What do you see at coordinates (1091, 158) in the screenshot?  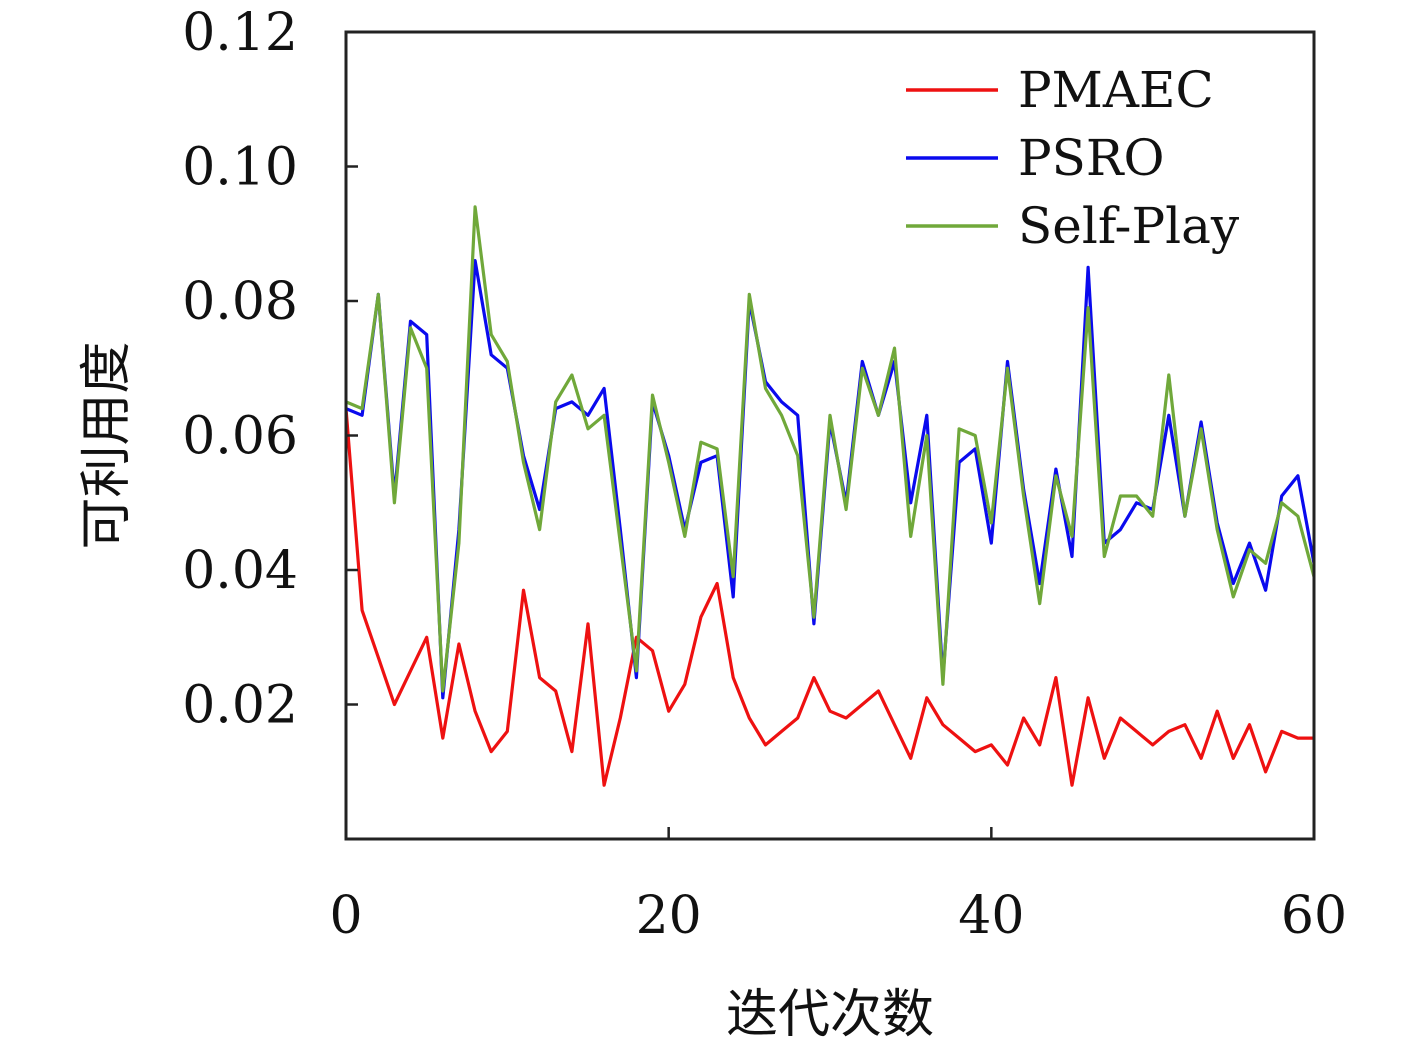 I see `legend-label-psro: PSRO` at bounding box center [1091, 158].